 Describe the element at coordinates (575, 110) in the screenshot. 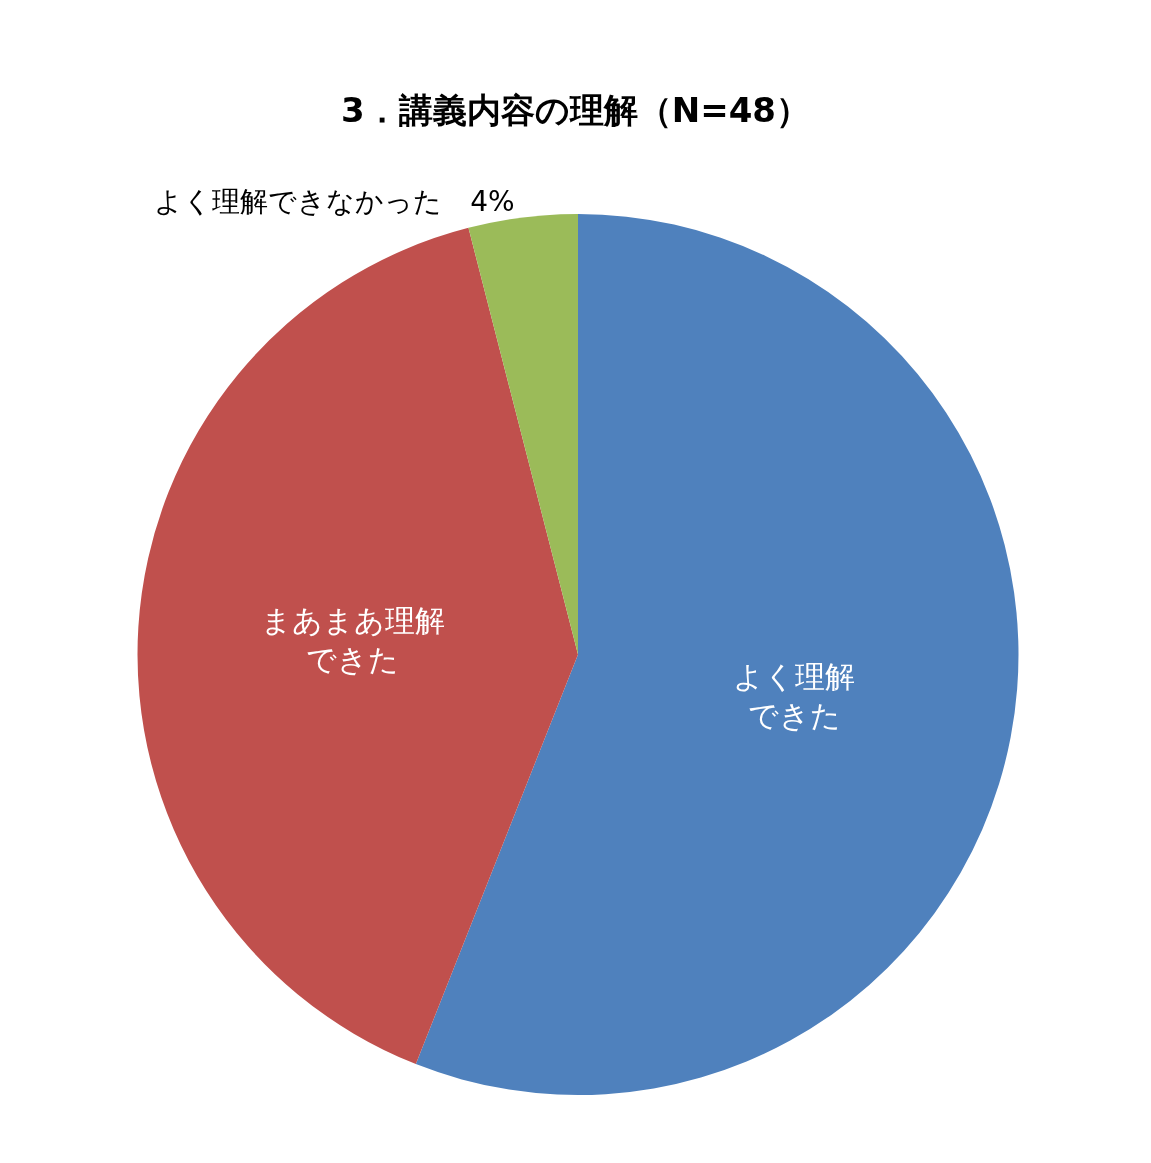

I see `chart-title: 3．講義内容の理解（N=48）` at that location.